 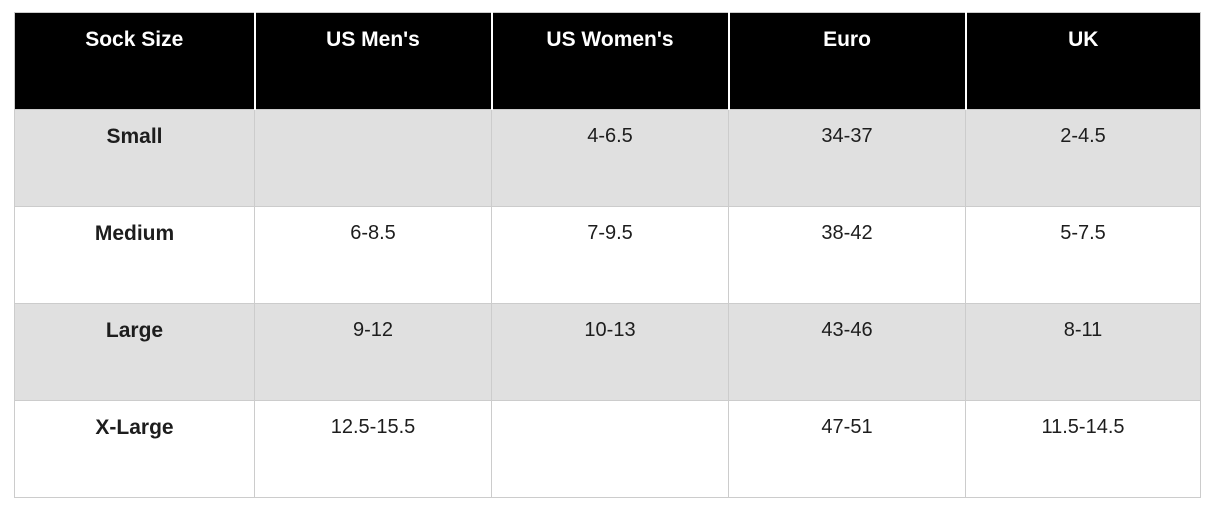 What do you see at coordinates (135, 61) in the screenshot?
I see `col-header-sock-size: Sock Size` at bounding box center [135, 61].